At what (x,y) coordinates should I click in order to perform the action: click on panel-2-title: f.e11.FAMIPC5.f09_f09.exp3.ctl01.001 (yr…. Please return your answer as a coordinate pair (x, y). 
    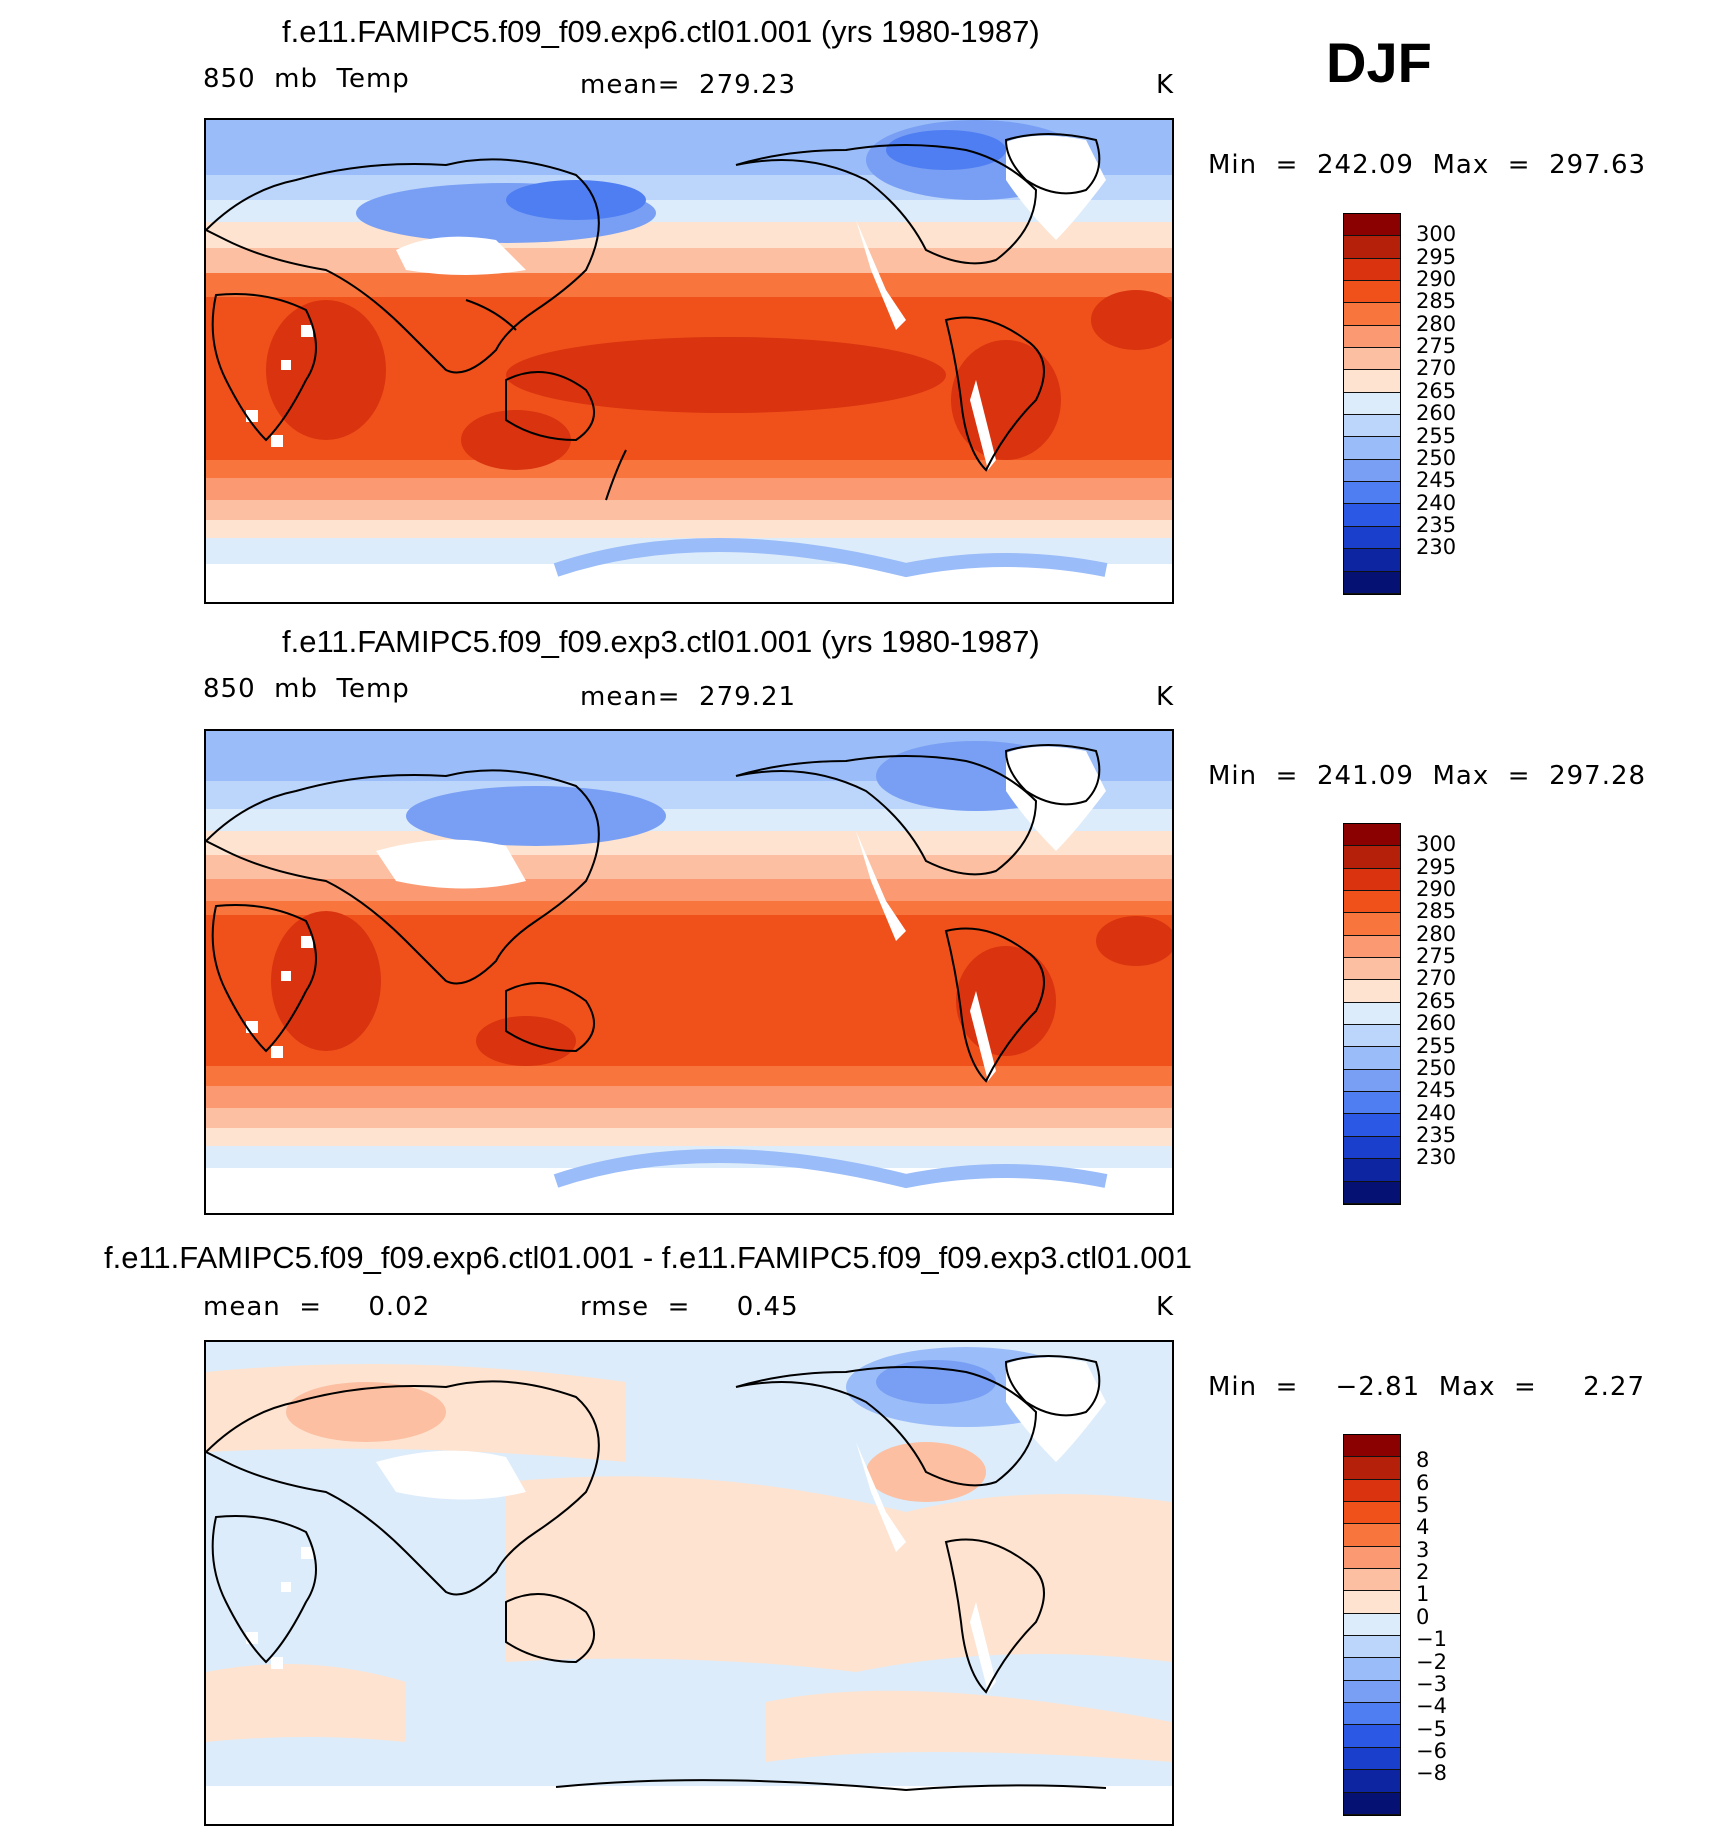
    Looking at the image, I should click on (661, 641).